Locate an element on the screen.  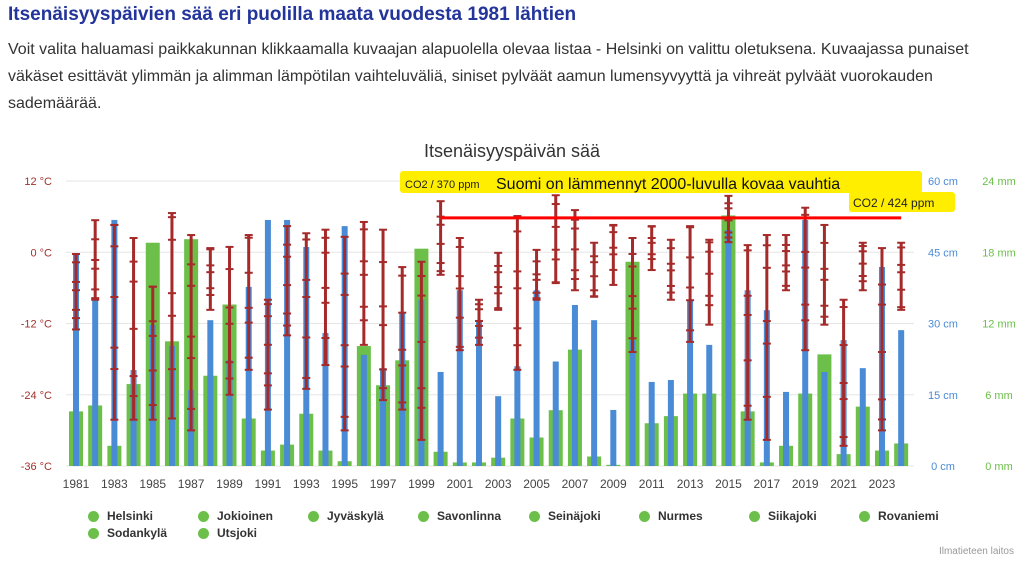
chart-title: Itsenäisyyspäivän sää is located at coordinates (512, 151).